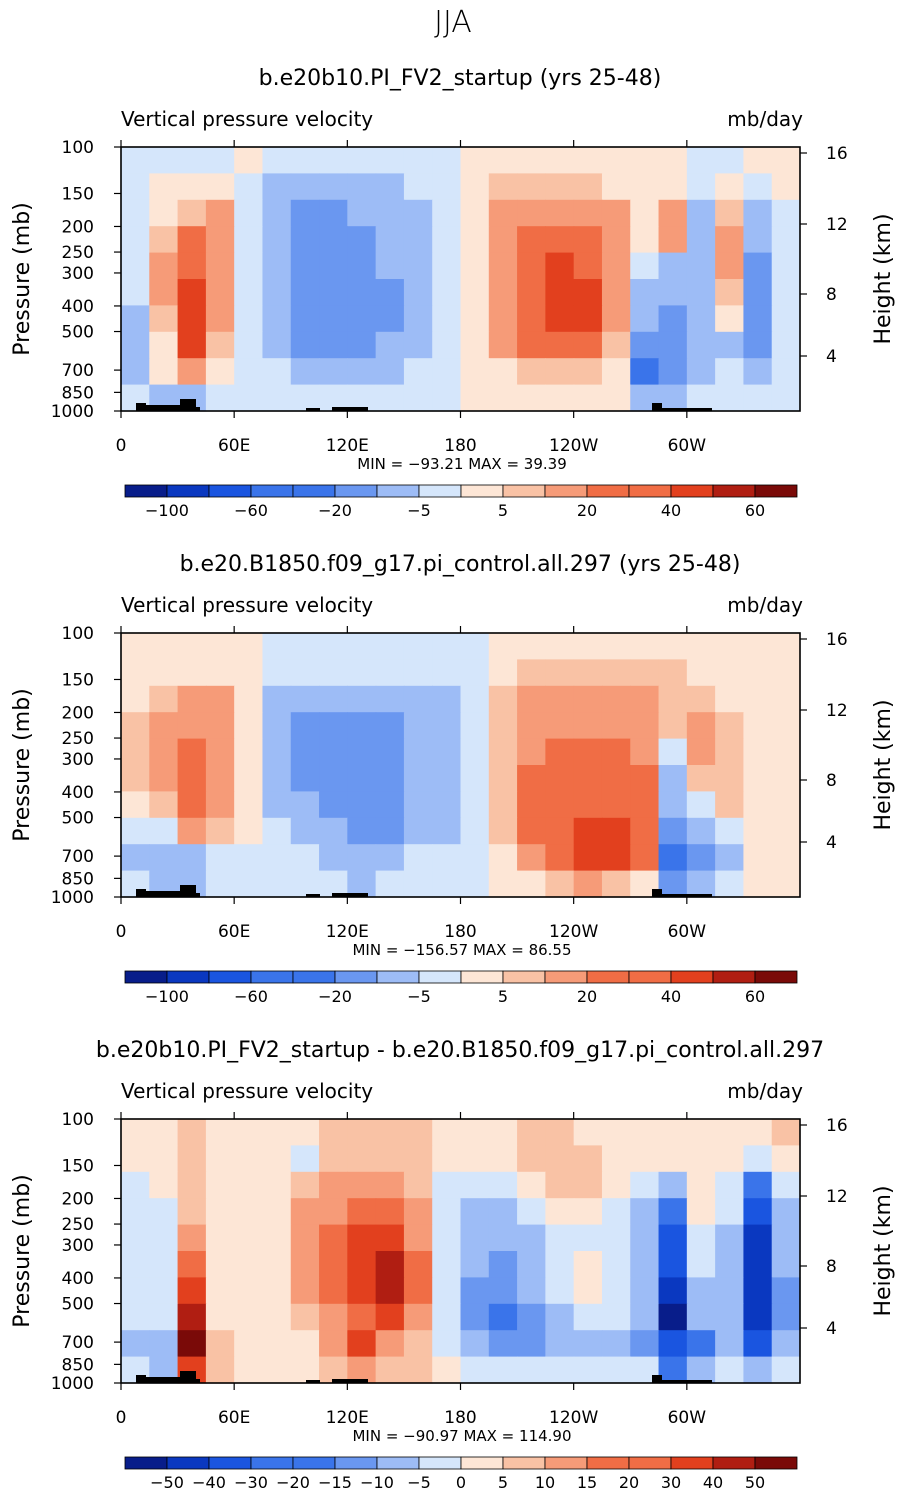  What do you see at coordinates (78, 857) in the screenshot?
I see `y-tick-label: 700` at bounding box center [78, 857].